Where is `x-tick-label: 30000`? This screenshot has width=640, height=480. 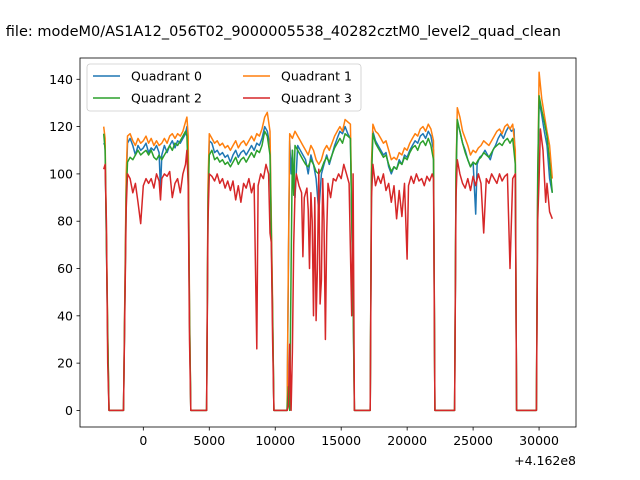 x-tick-label: 30000 is located at coordinates (539, 440).